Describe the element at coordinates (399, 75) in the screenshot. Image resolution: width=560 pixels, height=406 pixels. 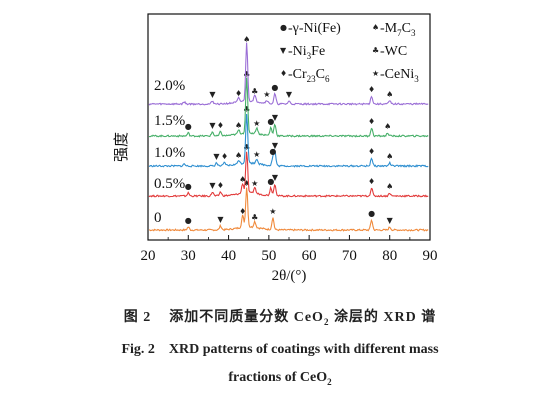
I see `legend-label: -CeNi3` at that location.